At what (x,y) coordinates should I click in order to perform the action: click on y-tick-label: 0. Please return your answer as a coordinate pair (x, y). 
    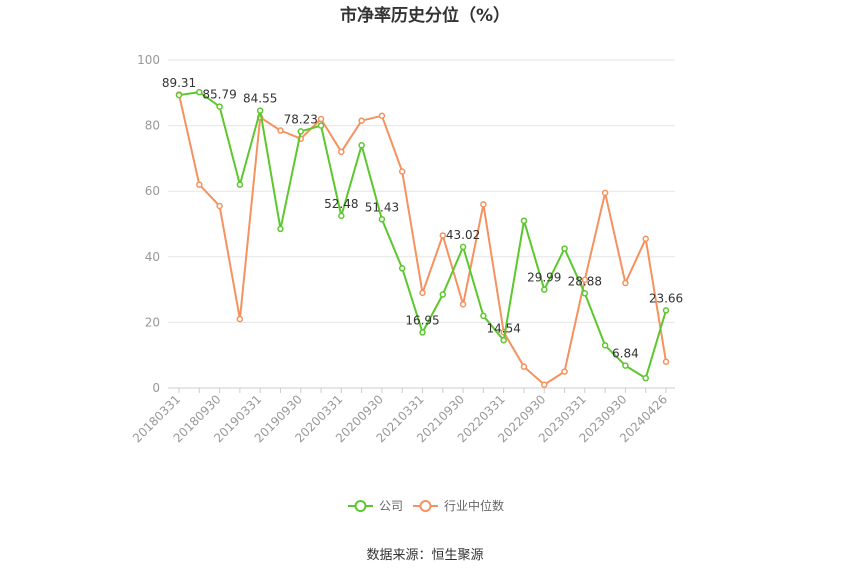
    Looking at the image, I should click on (156, 388).